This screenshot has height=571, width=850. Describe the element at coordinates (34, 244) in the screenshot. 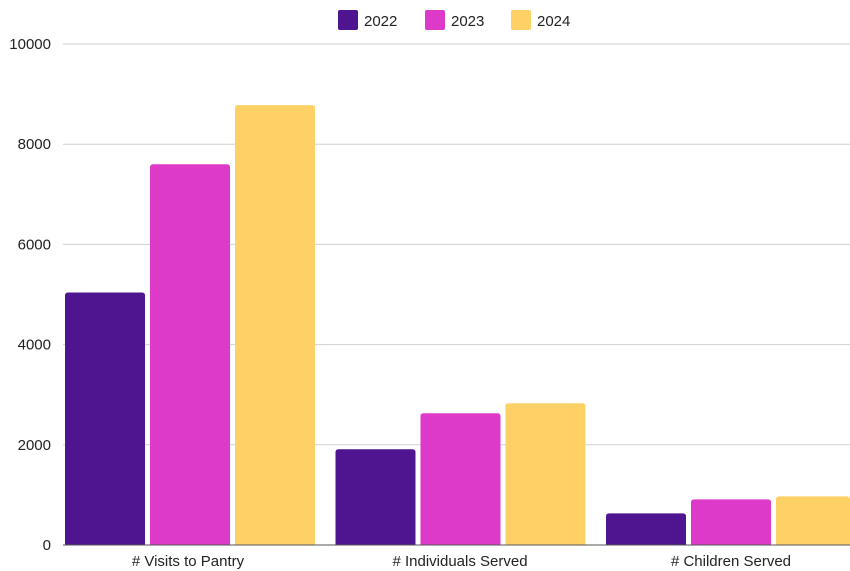

I see `y-tick-label: 6000` at that location.